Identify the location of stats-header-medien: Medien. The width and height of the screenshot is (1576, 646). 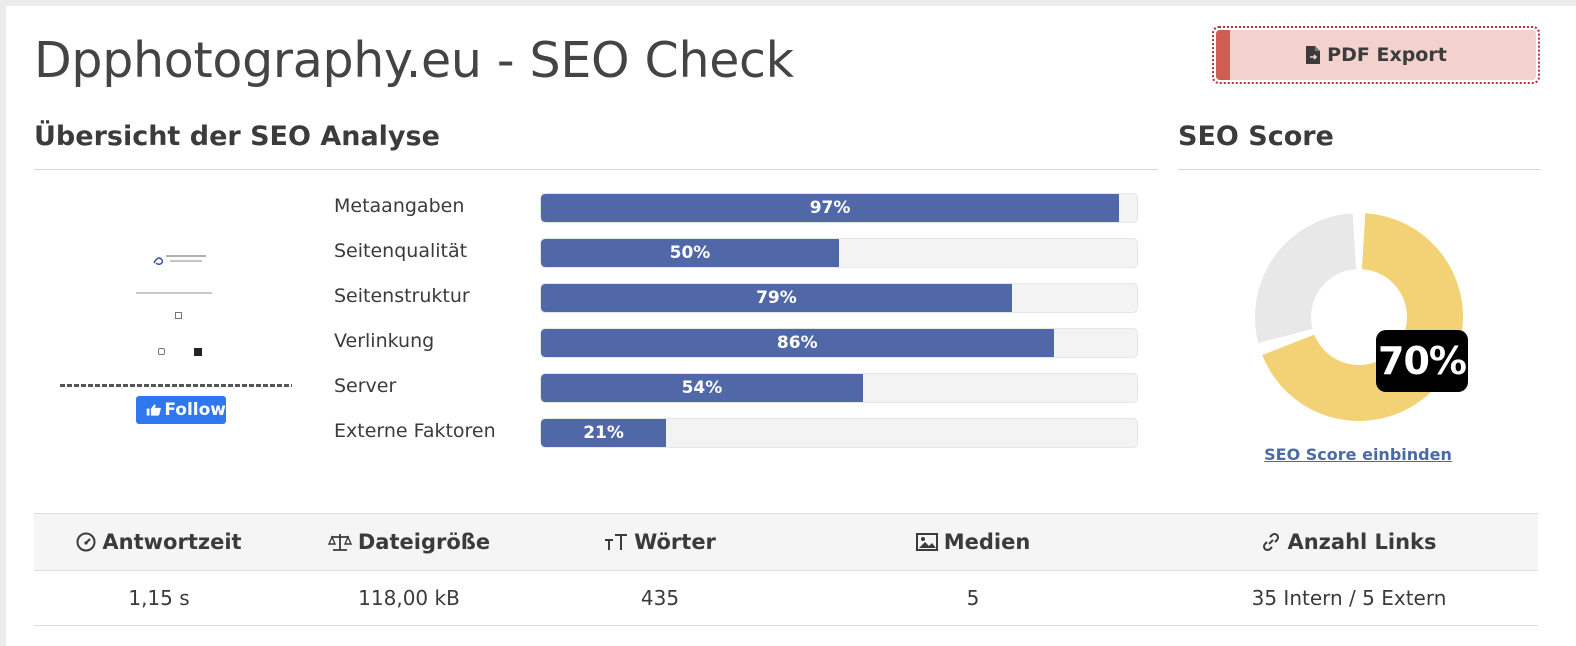
(973, 542).